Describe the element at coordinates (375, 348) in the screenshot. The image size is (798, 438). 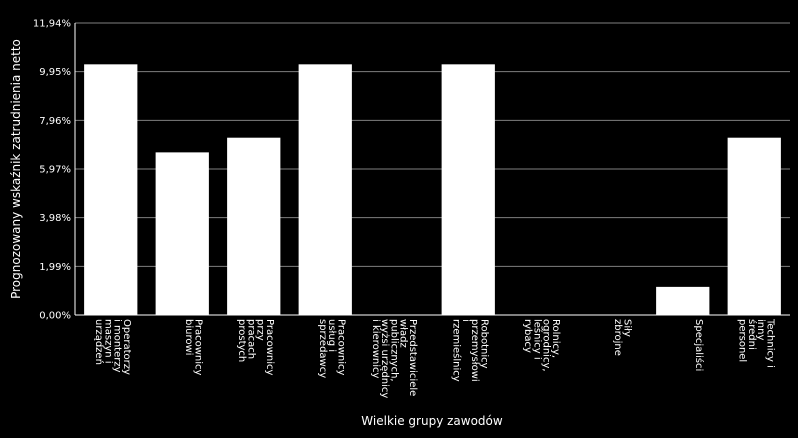
I see `category-label-line: i kierownicy` at that location.